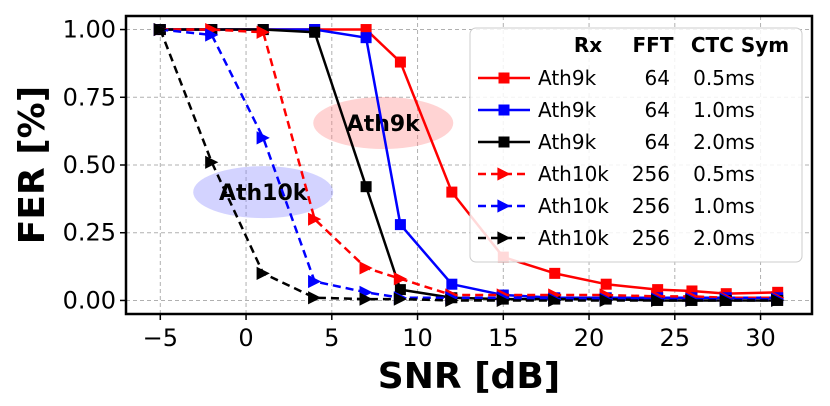  I want to click on x-tick-label: 25, so click(675, 338).